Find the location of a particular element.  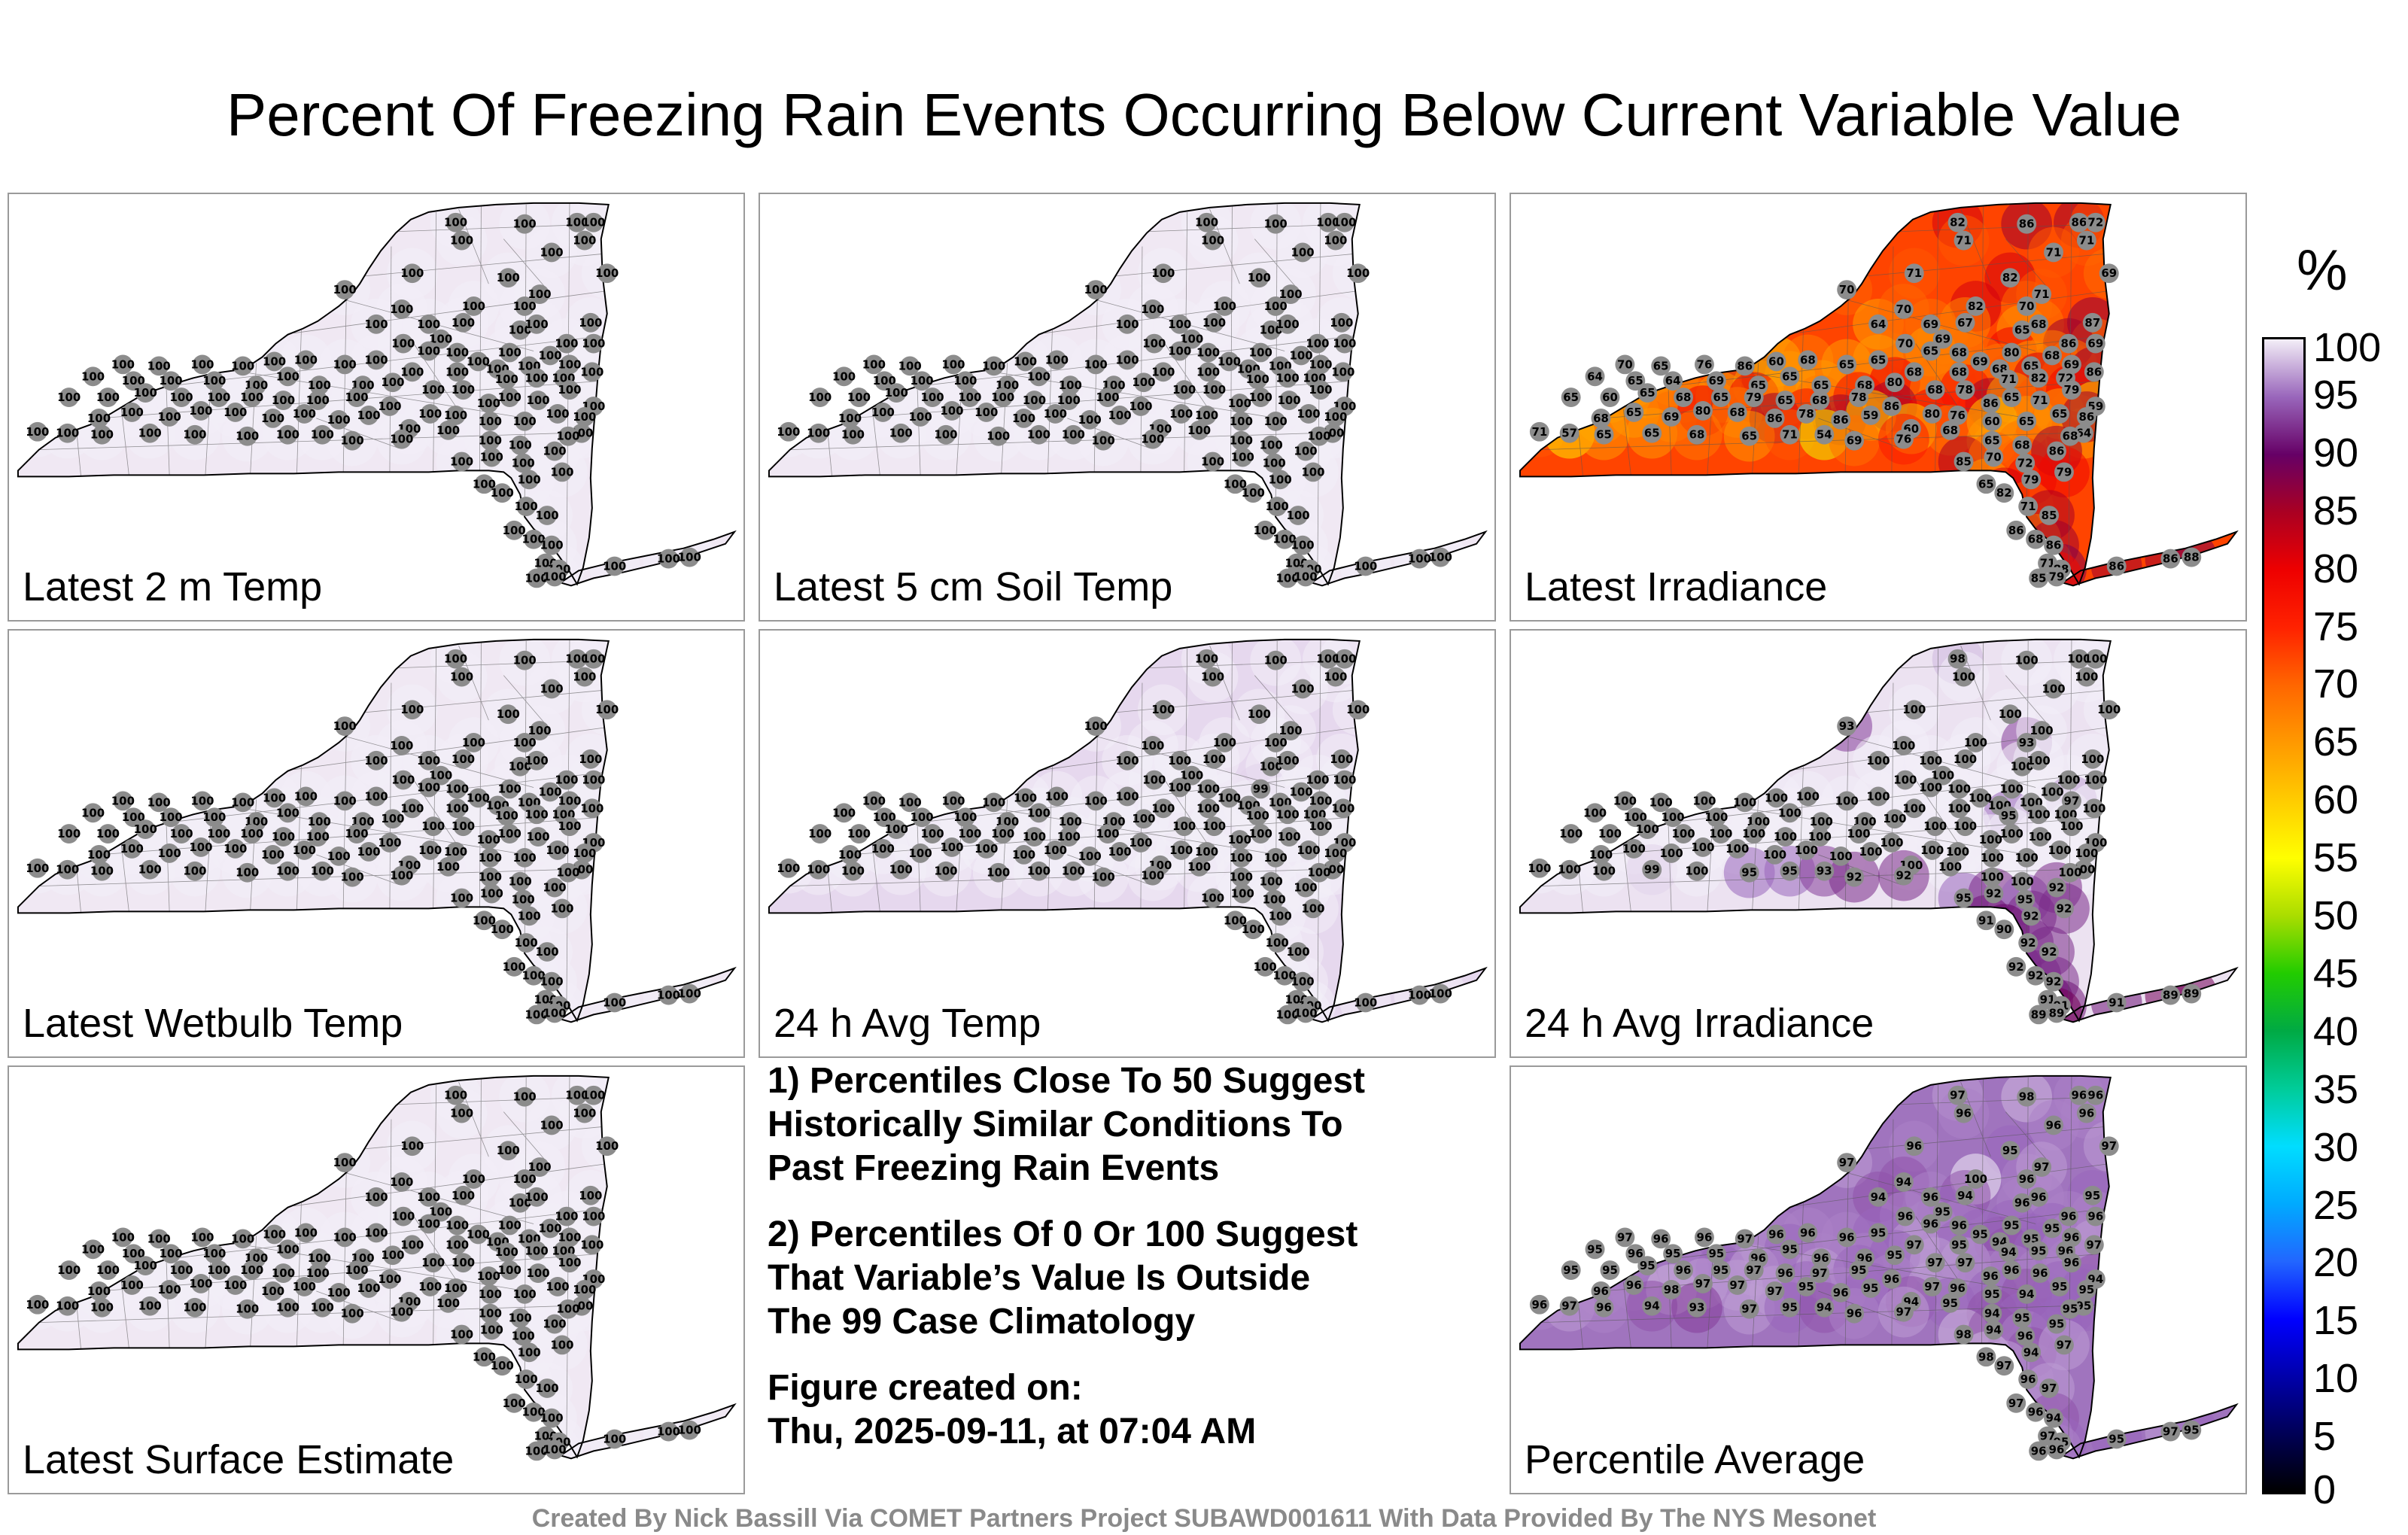

station-value: 86 is located at coordinates (2116, 566).